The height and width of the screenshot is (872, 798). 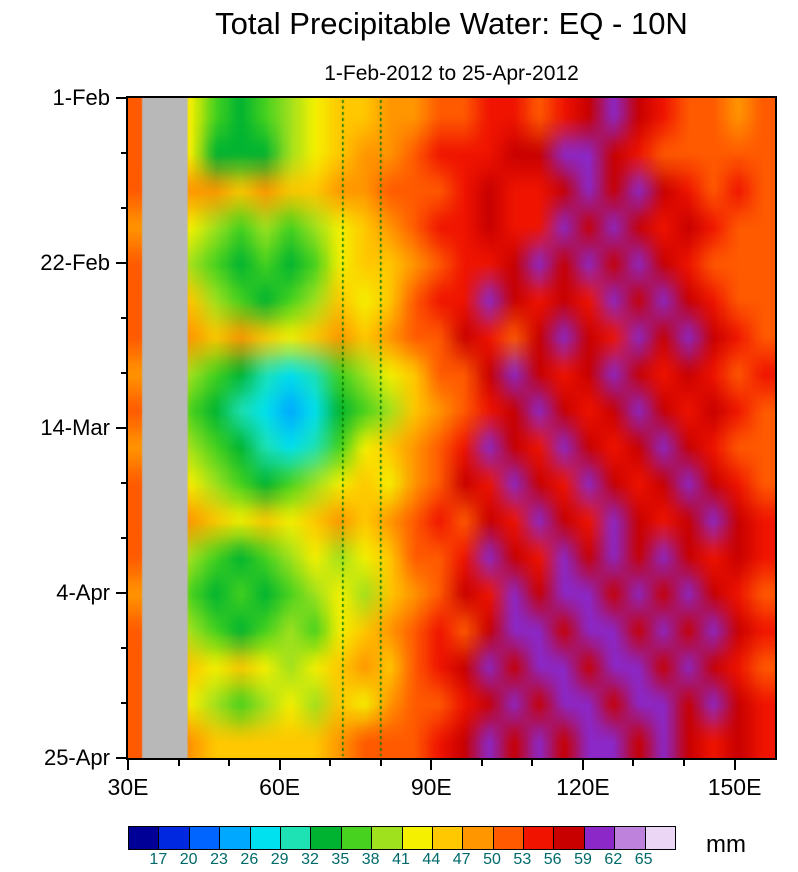 I want to click on colorbar-tick-label: 59, so click(x=583, y=859).